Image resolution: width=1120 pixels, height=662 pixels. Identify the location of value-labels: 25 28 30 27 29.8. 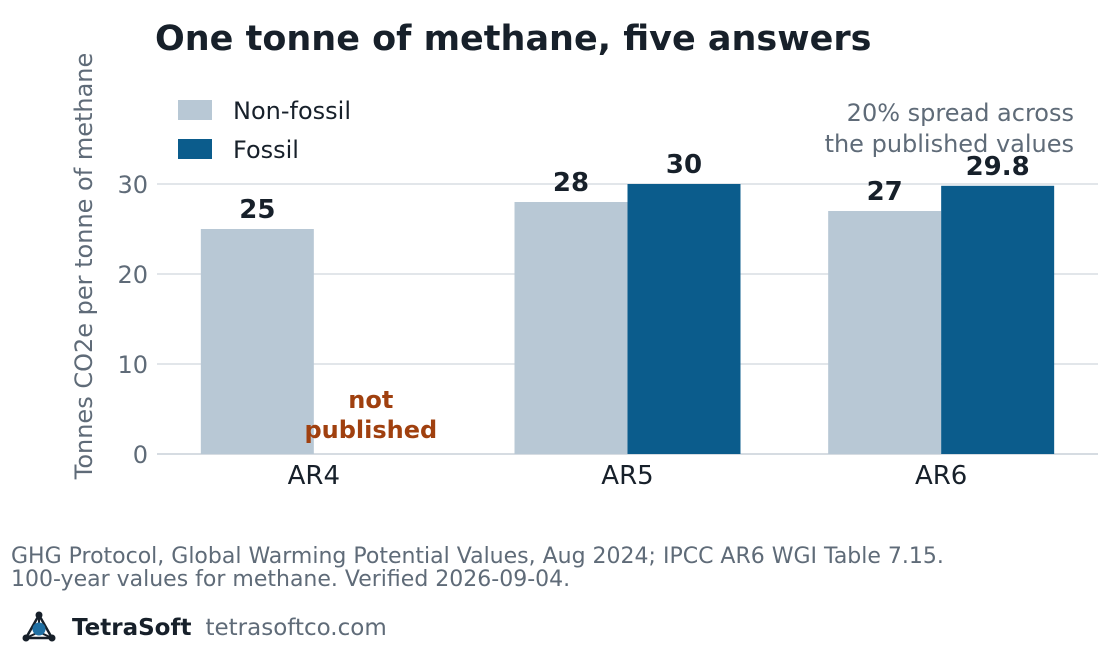
(634, 187).